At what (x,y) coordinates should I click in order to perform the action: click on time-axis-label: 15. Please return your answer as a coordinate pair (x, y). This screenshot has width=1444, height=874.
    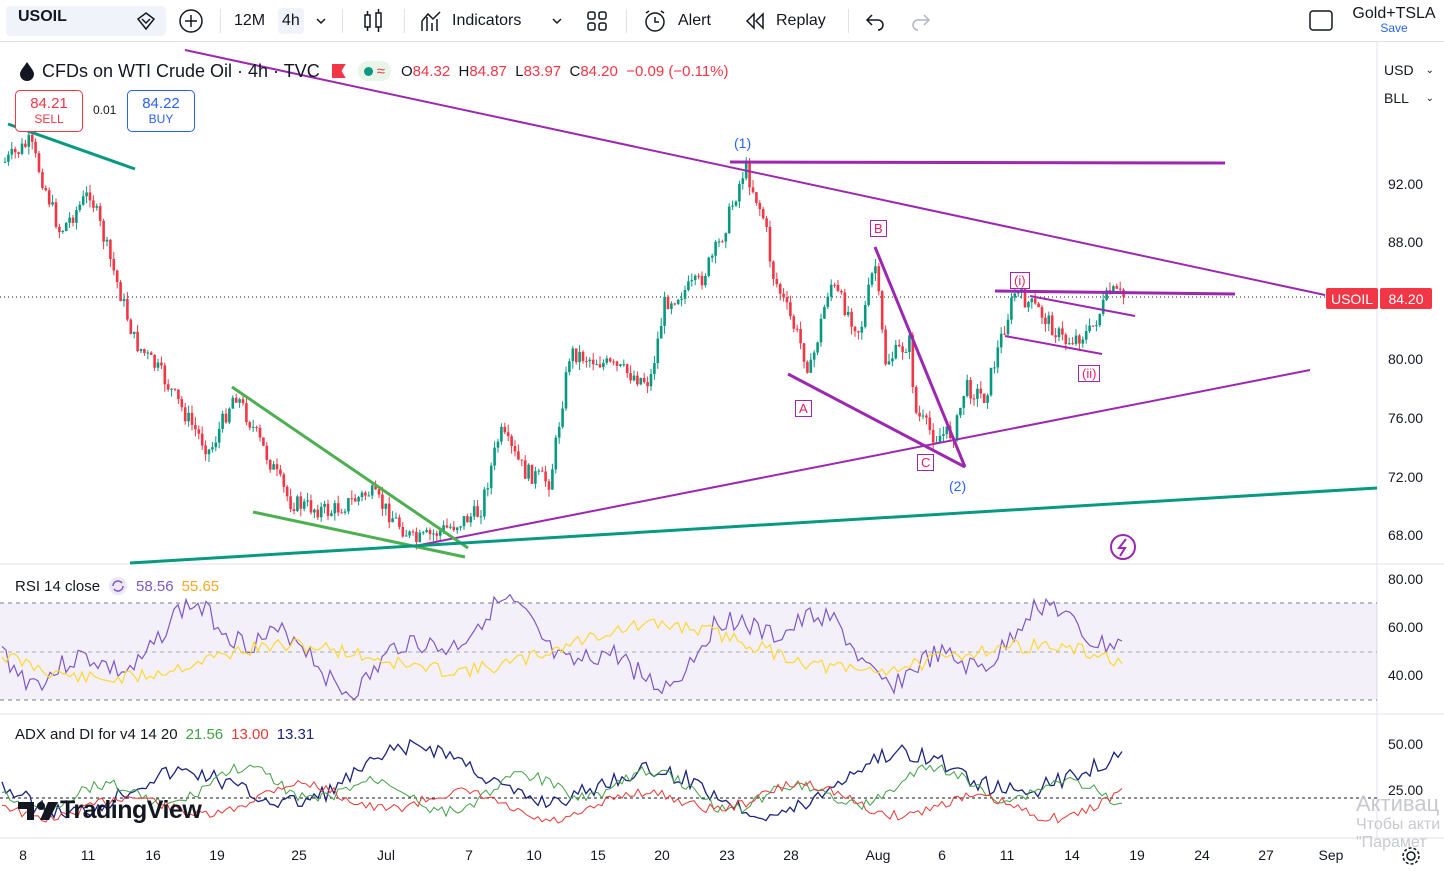
    Looking at the image, I should click on (598, 855).